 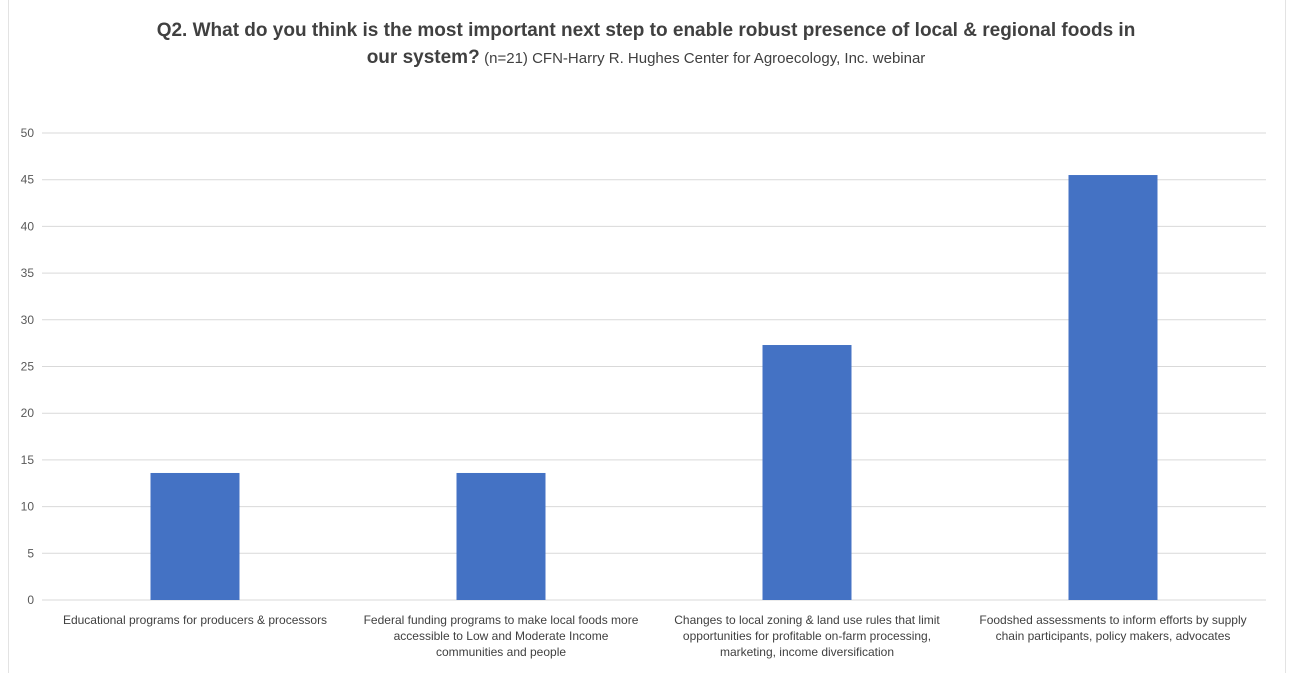 I want to click on x-category-label: communities and people, so click(x=501, y=652).